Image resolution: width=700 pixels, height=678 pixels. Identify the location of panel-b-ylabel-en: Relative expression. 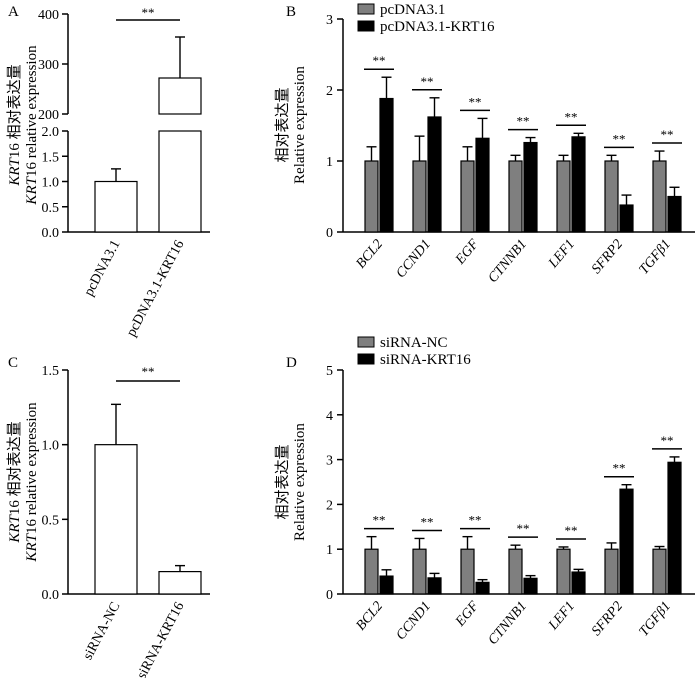
(300, 125).